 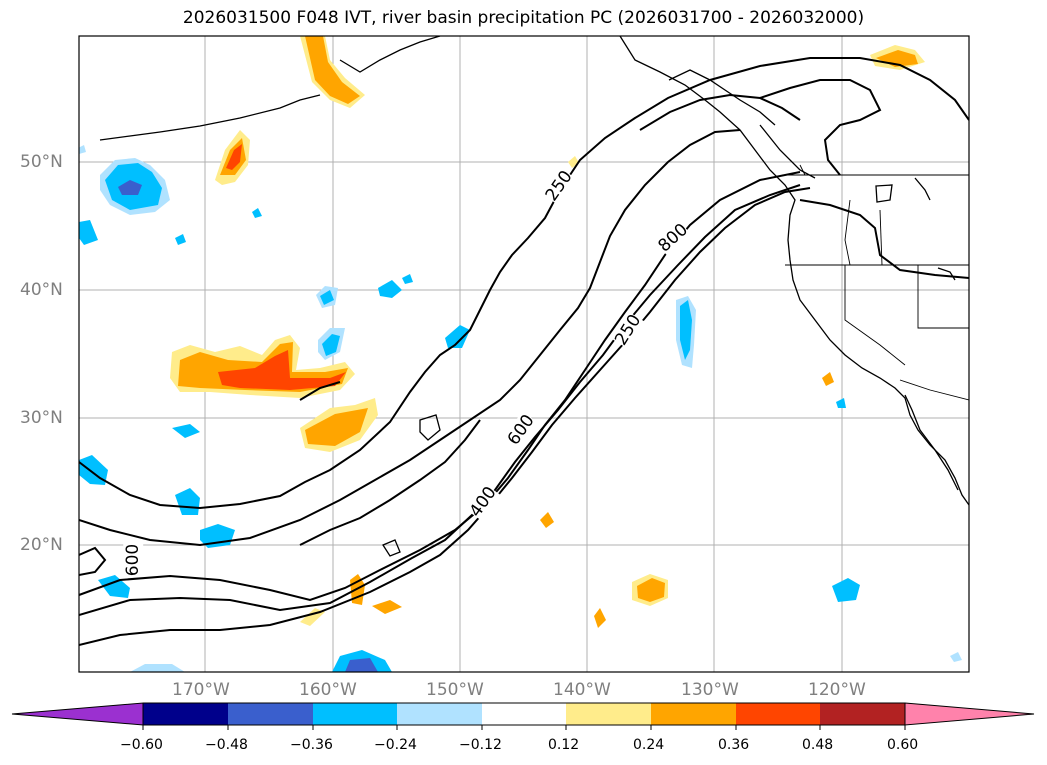 What do you see at coordinates (649, 745) in the screenshot?
I see `colorbar-tick-label: 0.24` at bounding box center [649, 745].